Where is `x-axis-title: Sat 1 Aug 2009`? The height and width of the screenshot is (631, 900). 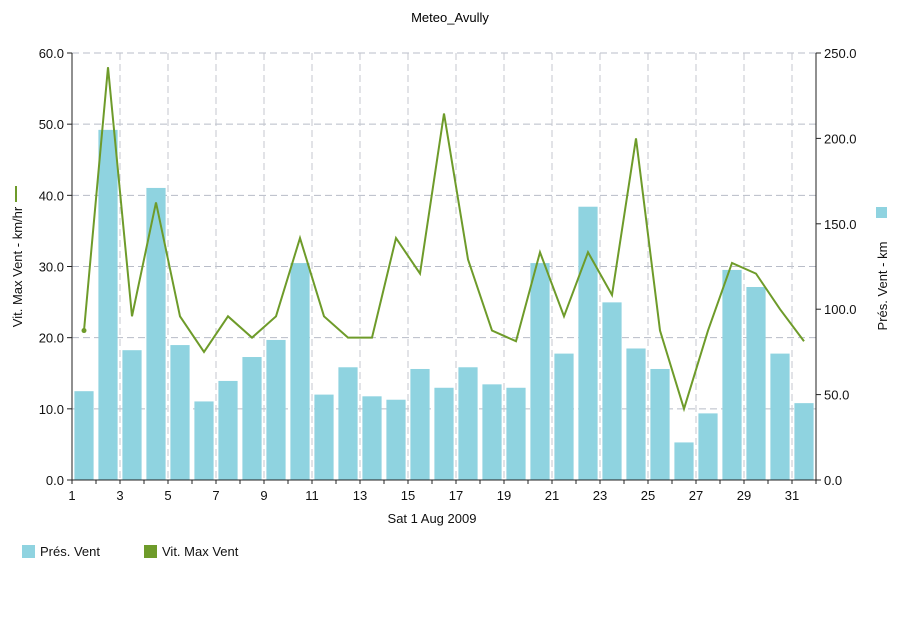 x-axis-title: Sat 1 Aug 2009 is located at coordinates (432, 518).